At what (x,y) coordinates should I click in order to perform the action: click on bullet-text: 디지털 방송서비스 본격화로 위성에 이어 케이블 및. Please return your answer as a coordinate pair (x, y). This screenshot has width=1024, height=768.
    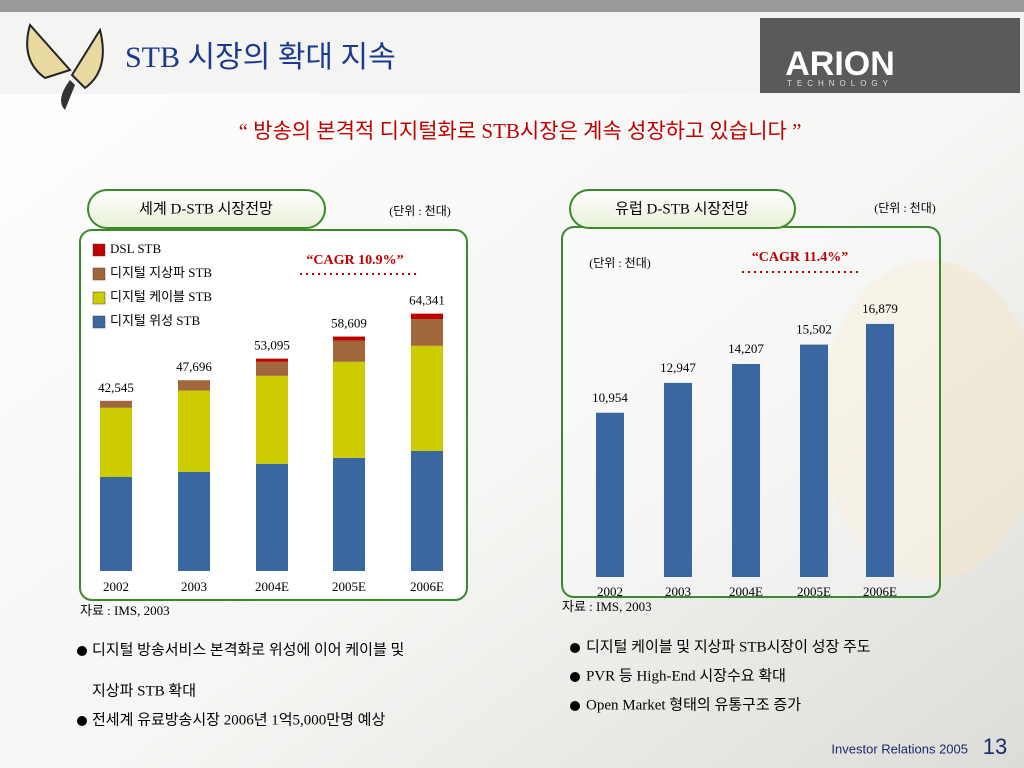
    Looking at the image, I should click on (248, 649).